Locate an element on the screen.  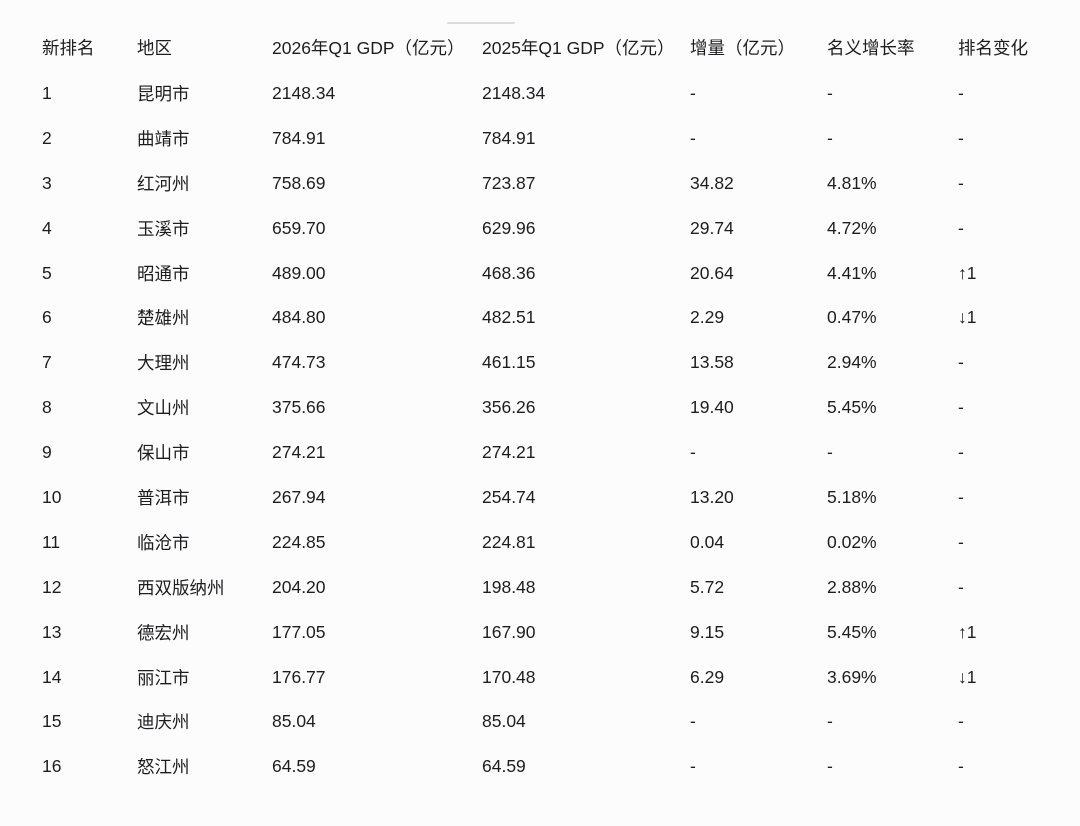
cell-gdp-2026-q1: 224.85 is located at coordinates (299, 541).